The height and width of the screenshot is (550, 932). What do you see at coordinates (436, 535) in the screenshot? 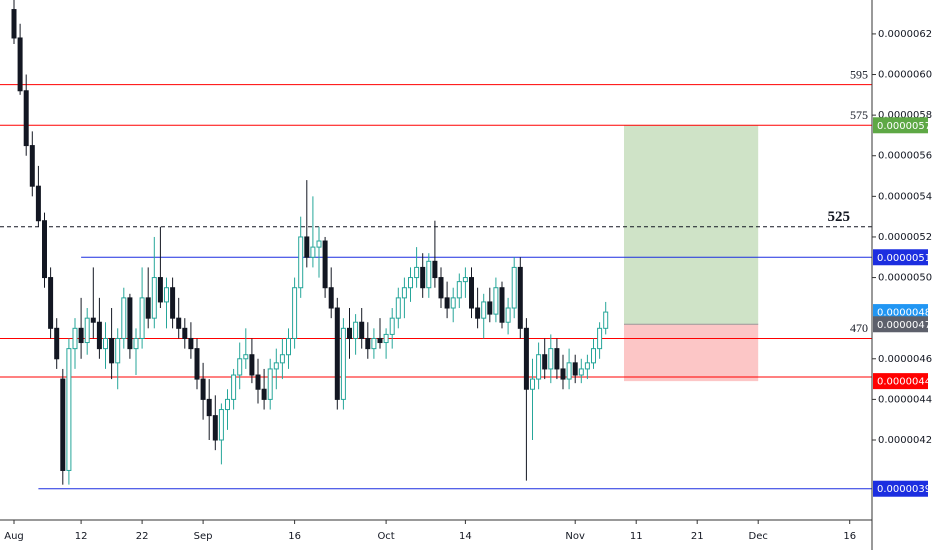
I see `time-axis-bg` at bounding box center [436, 535].